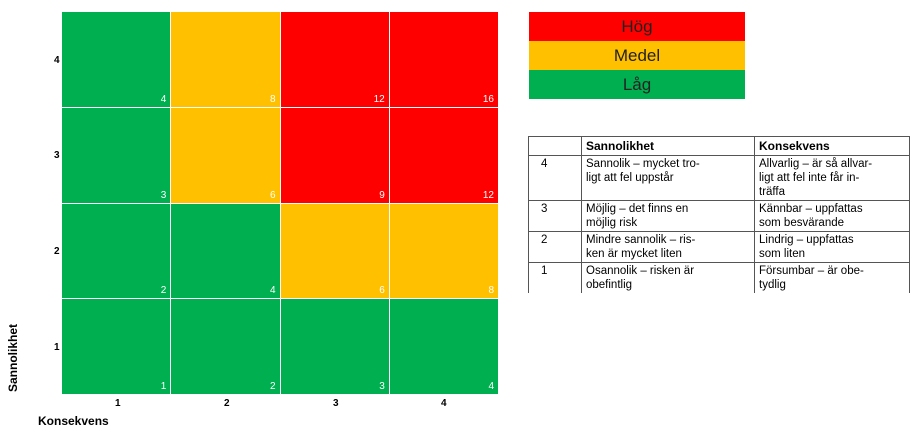  I want to click on consequence-description: Lindrig – uppfattas som liten, so click(832, 247).